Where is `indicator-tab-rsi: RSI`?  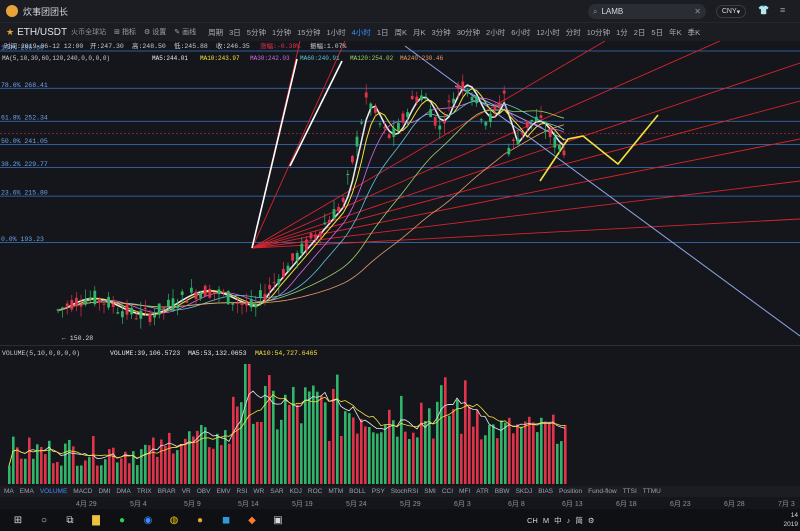 indicator-tab-rsi: RSI is located at coordinates (242, 491).